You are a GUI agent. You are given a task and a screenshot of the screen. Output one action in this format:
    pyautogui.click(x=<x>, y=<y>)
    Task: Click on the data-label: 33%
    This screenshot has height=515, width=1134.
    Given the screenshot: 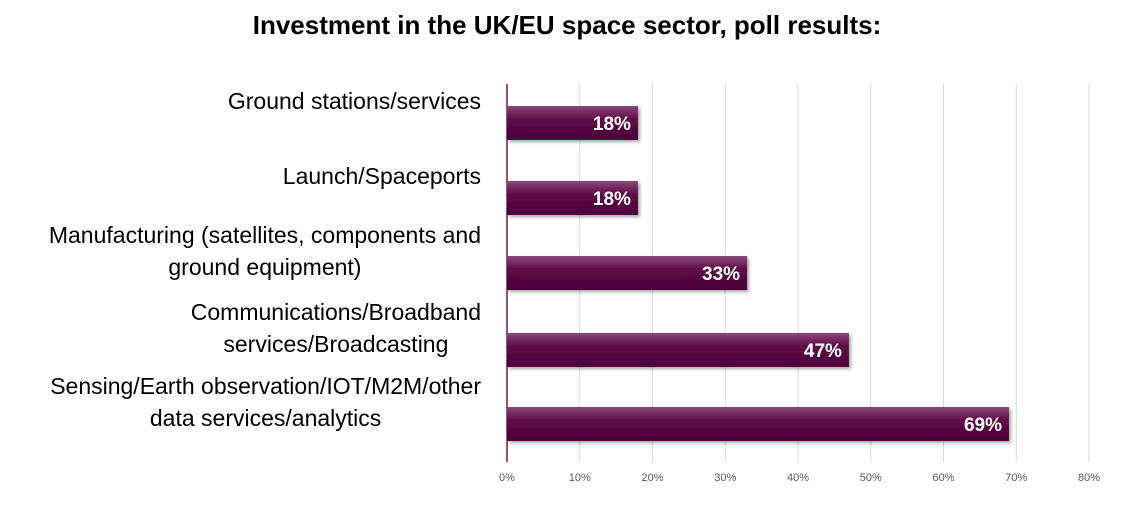 What is the action you would take?
    pyautogui.click(x=721, y=274)
    